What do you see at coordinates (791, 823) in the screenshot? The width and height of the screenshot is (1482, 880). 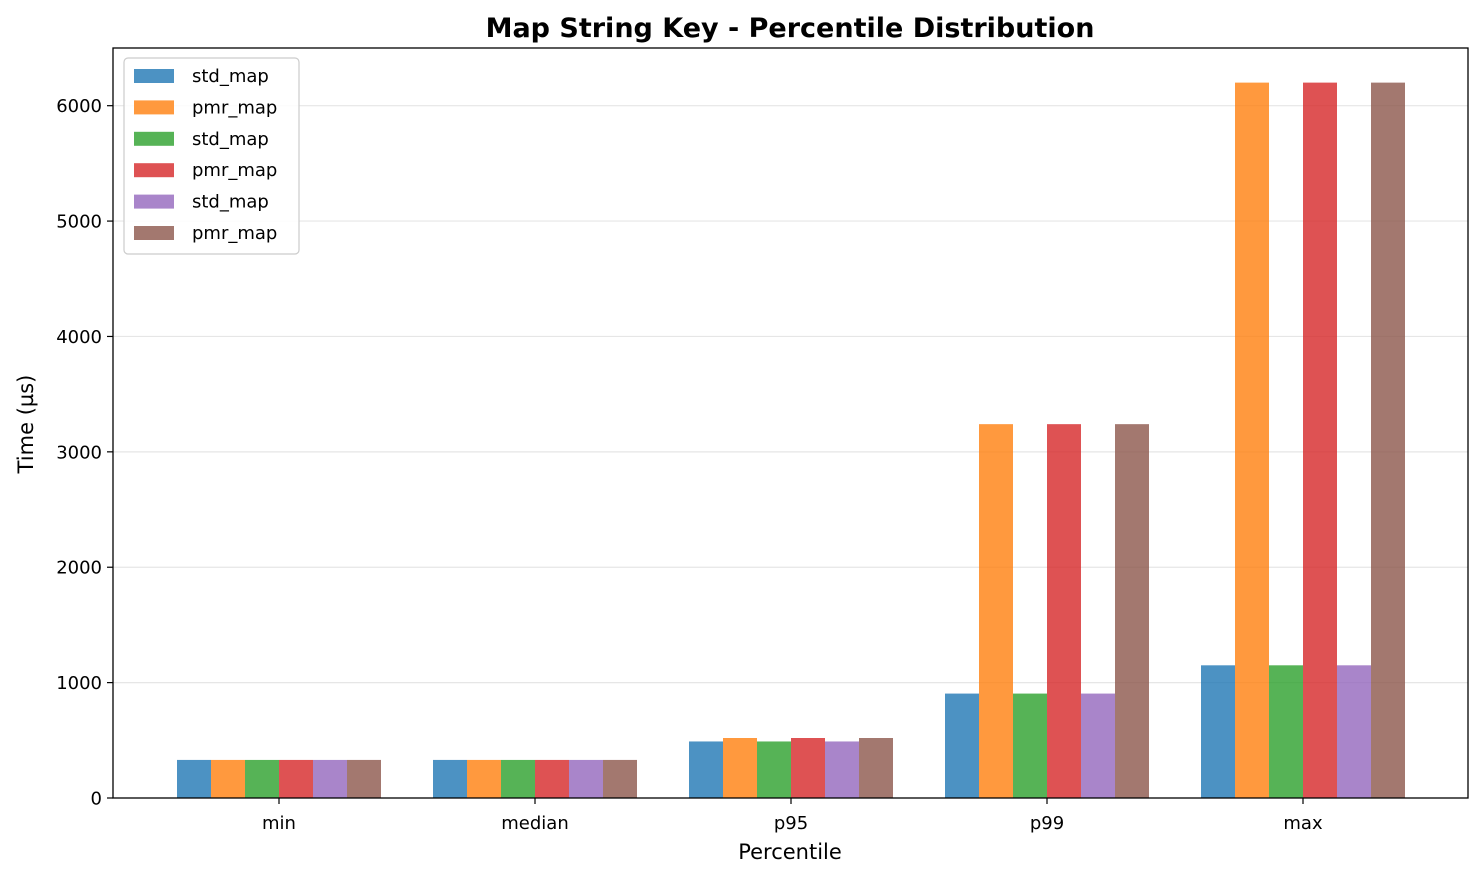 I see `x-tick-label-p95: p95` at bounding box center [791, 823].